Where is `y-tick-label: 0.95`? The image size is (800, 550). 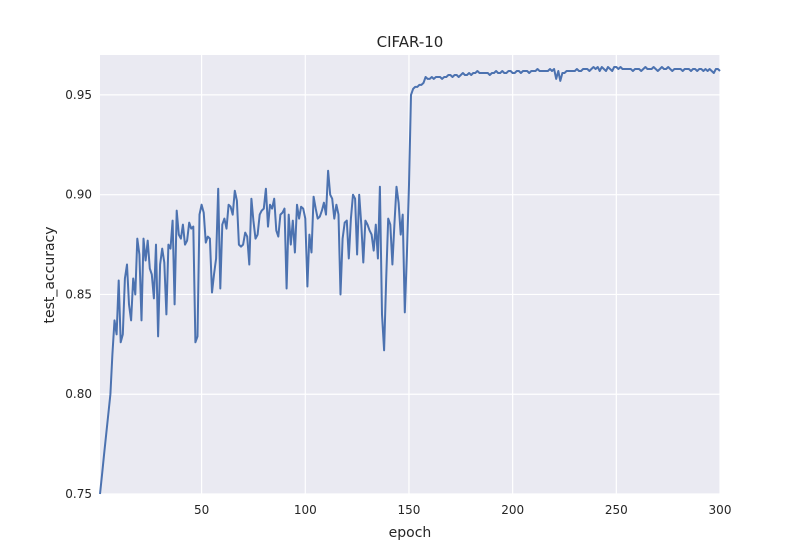 y-tick-label: 0.95 is located at coordinates (78, 95).